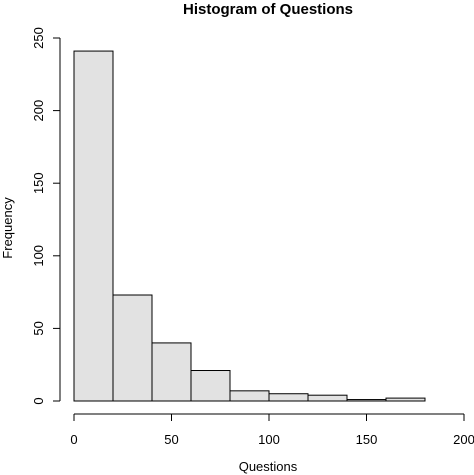 This screenshot has height=475, width=474. What do you see at coordinates (38, 183) in the screenshot?
I see `y-tick-label: 150` at bounding box center [38, 183].